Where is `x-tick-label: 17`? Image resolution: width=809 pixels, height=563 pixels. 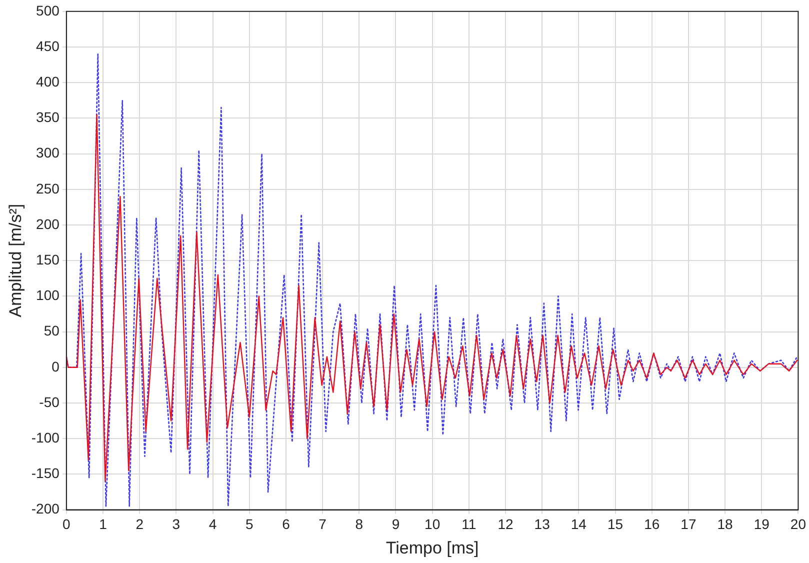
x-tick-label: 17 is located at coordinates (688, 524).